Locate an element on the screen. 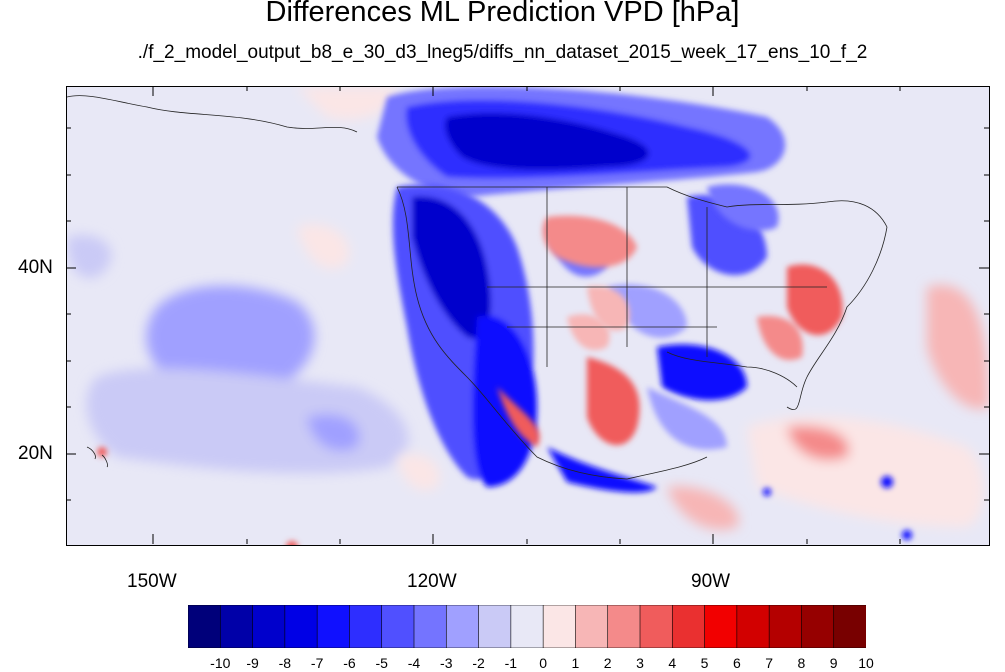 This screenshot has height=672, width=1005. colorbar-tick-label: -6 is located at coordinates (349, 663).